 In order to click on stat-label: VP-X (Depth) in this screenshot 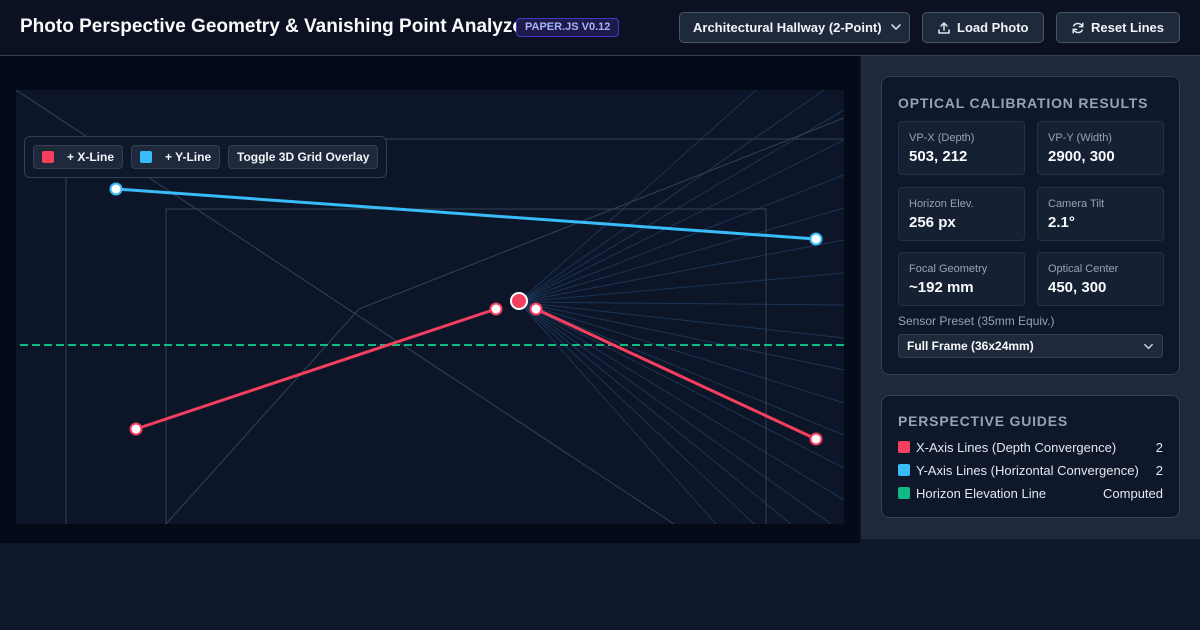, I will do `click(942, 138)`.